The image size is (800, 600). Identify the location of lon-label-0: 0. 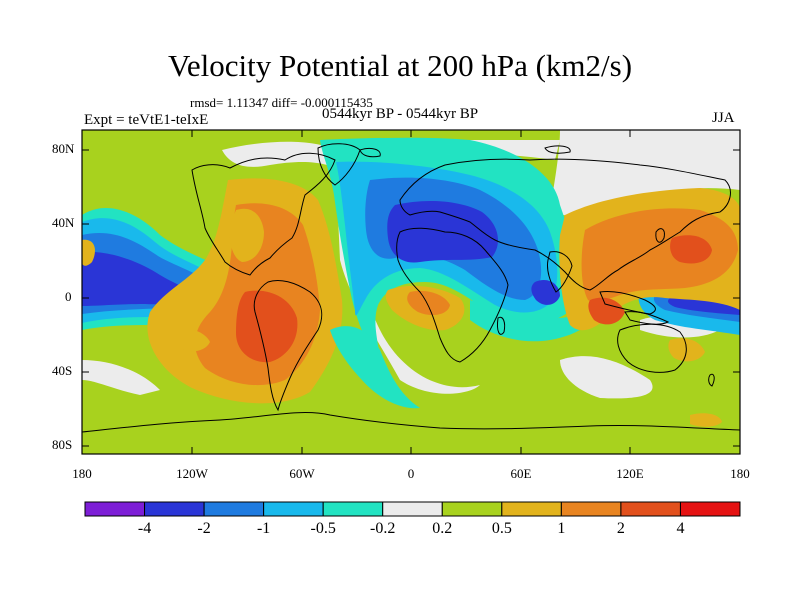
(411, 473).